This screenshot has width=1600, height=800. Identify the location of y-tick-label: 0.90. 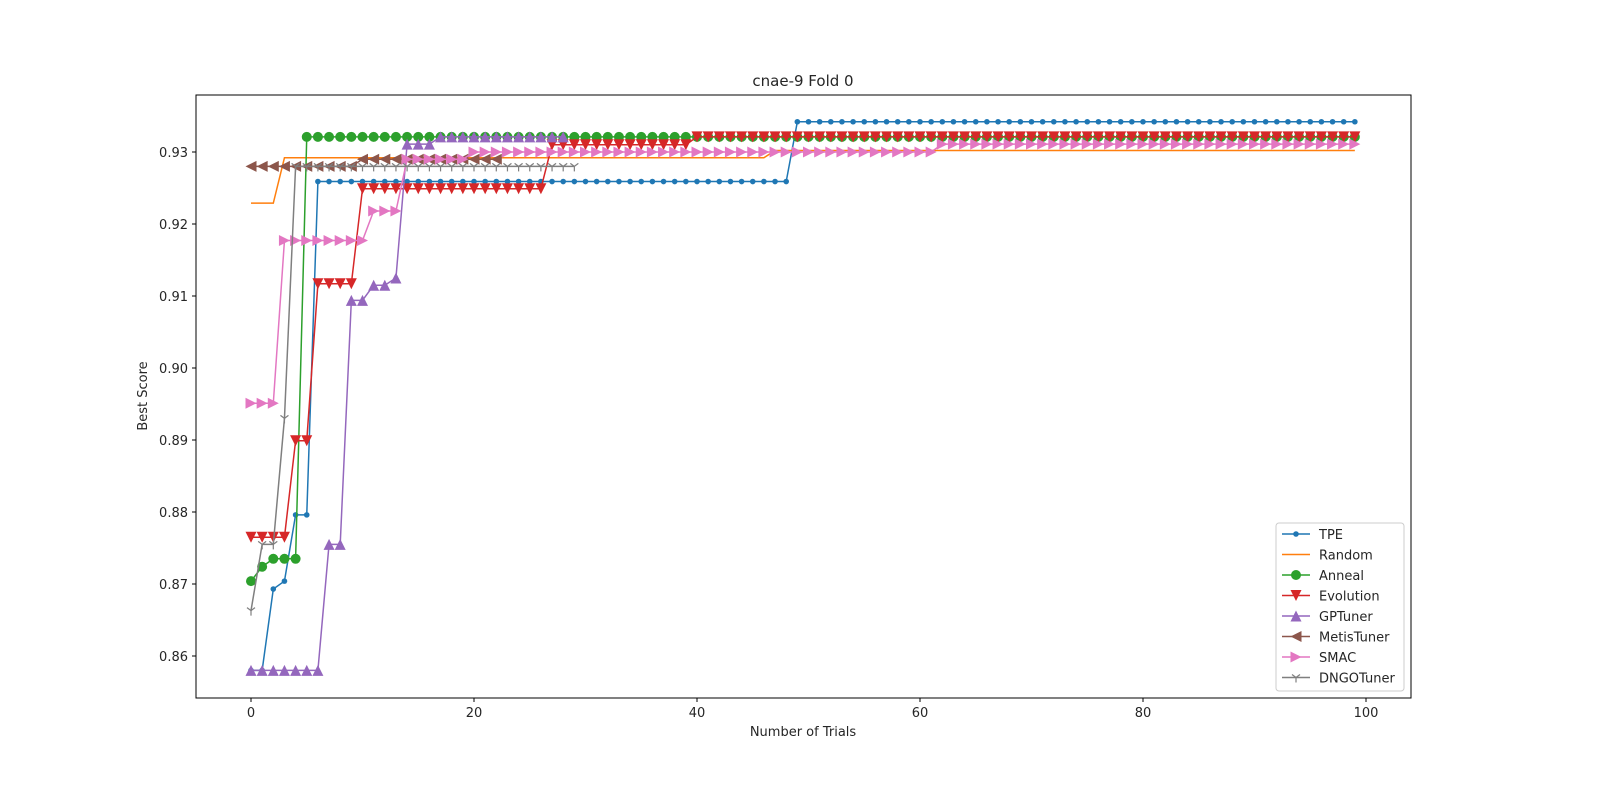
(173, 369).